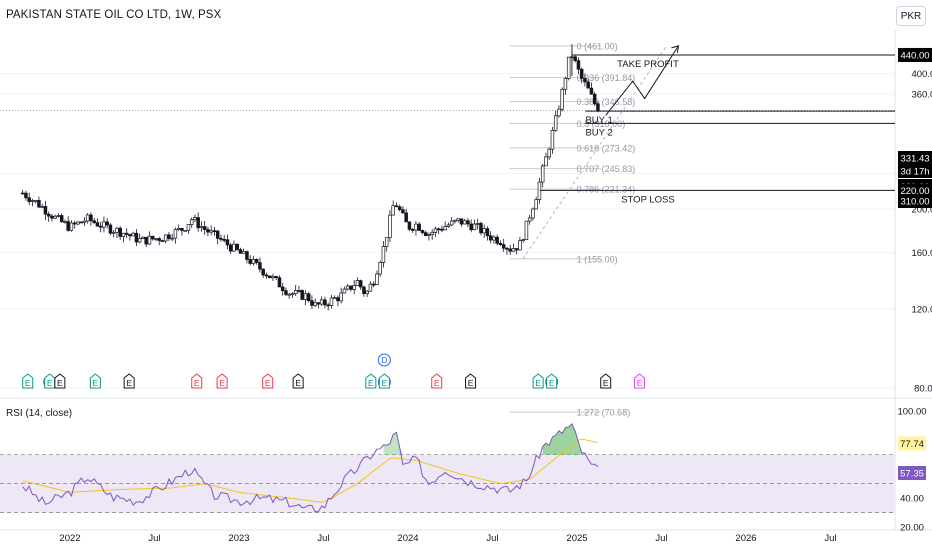 This screenshot has width=932, height=550. What do you see at coordinates (334, 371) in the screenshot?
I see `event-markers: E E E E E E E E E E E E E E E E ED` at bounding box center [334, 371].